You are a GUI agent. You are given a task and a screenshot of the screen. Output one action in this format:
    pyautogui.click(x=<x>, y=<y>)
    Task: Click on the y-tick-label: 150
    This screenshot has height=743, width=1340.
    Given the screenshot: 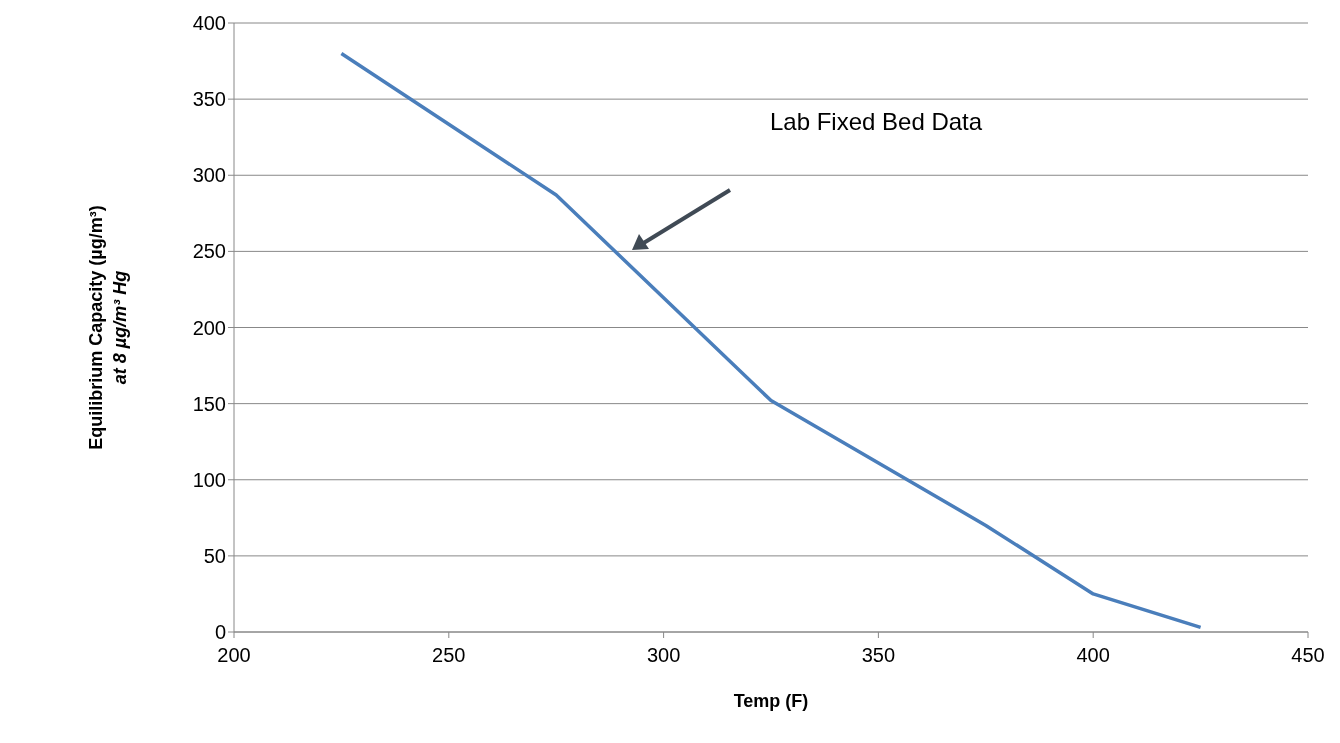 What is the action you would take?
    pyautogui.click(x=209, y=403)
    